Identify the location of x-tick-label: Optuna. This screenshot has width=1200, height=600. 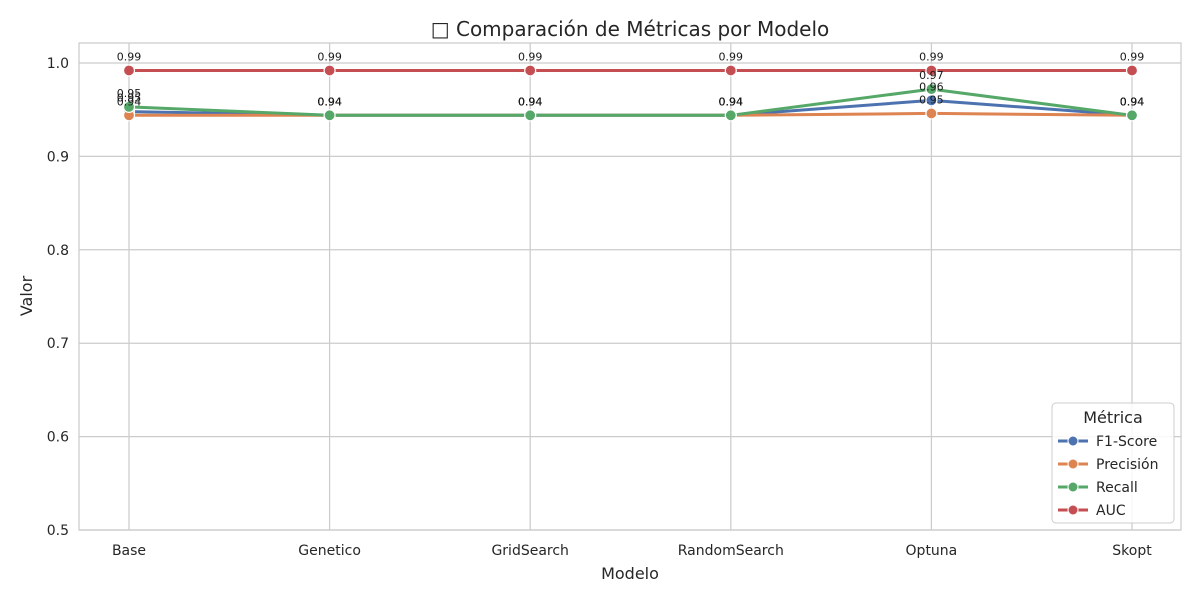
(932, 551).